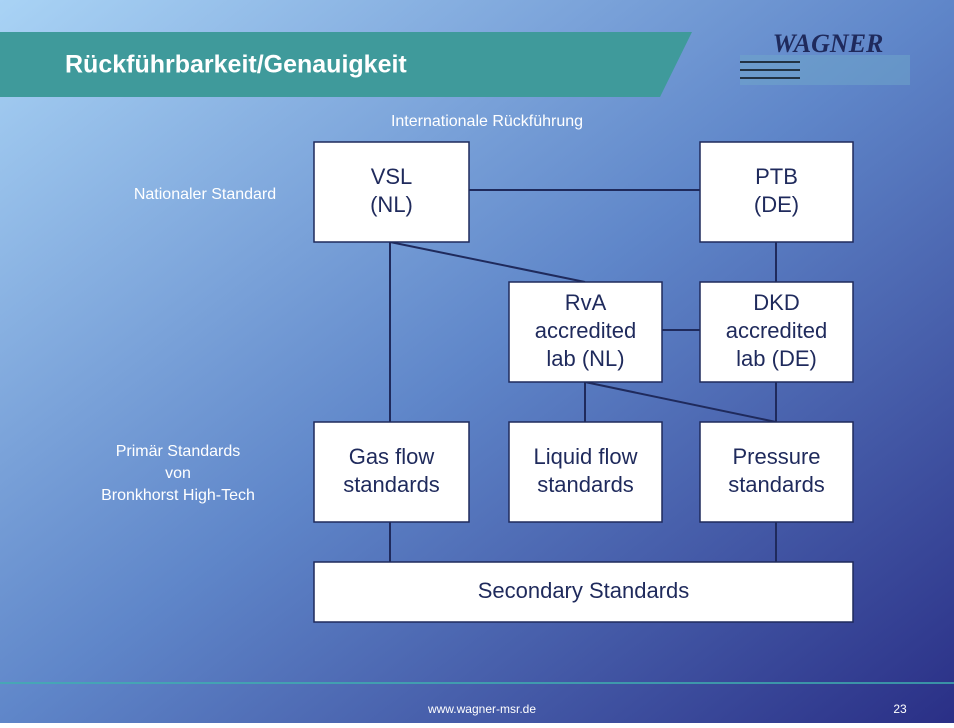 The height and width of the screenshot is (728, 954). Describe the element at coordinates (586, 302) in the screenshot. I see `node-label: RvA` at that location.